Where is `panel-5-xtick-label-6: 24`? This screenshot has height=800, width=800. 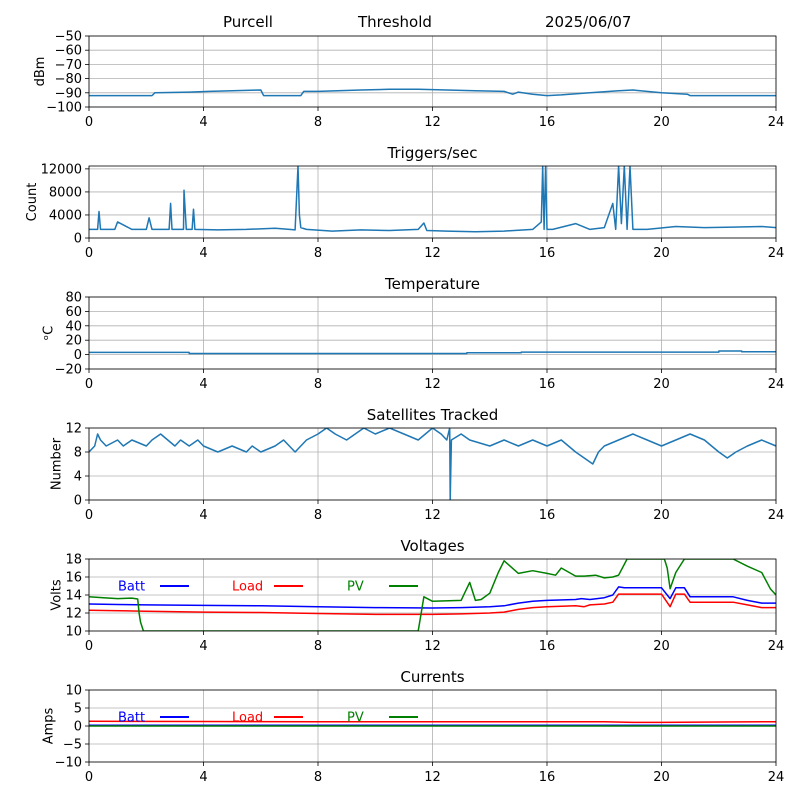 panel-5-xtick-label-6: 24 is located at coordinates (776, 646).